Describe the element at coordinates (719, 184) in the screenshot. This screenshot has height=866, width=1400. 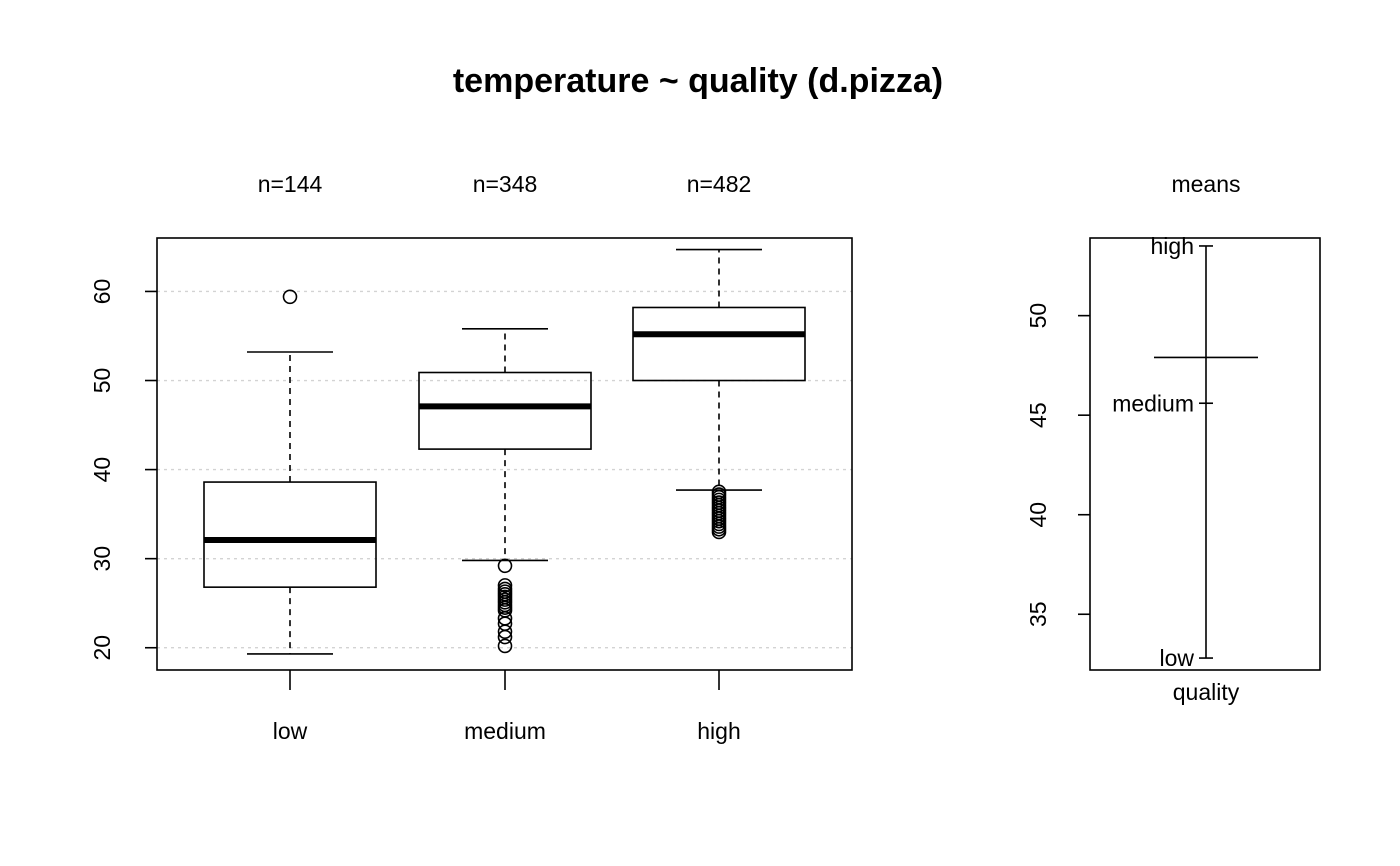
I see `count-label-high: n=482` at that location.